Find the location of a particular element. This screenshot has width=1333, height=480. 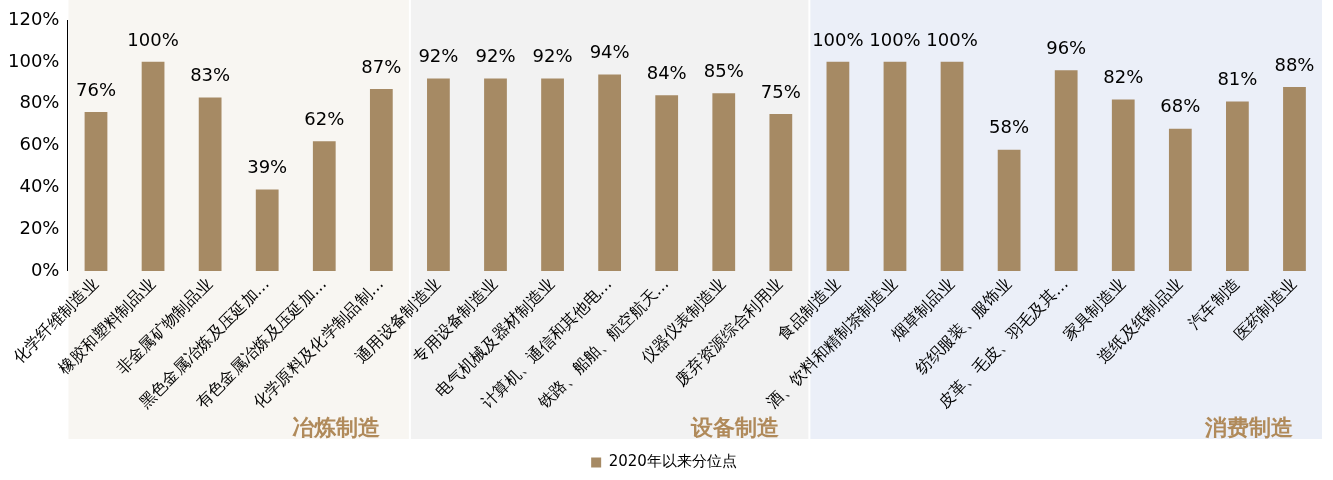

data-label: 75% is located at coordinates (780, 91).